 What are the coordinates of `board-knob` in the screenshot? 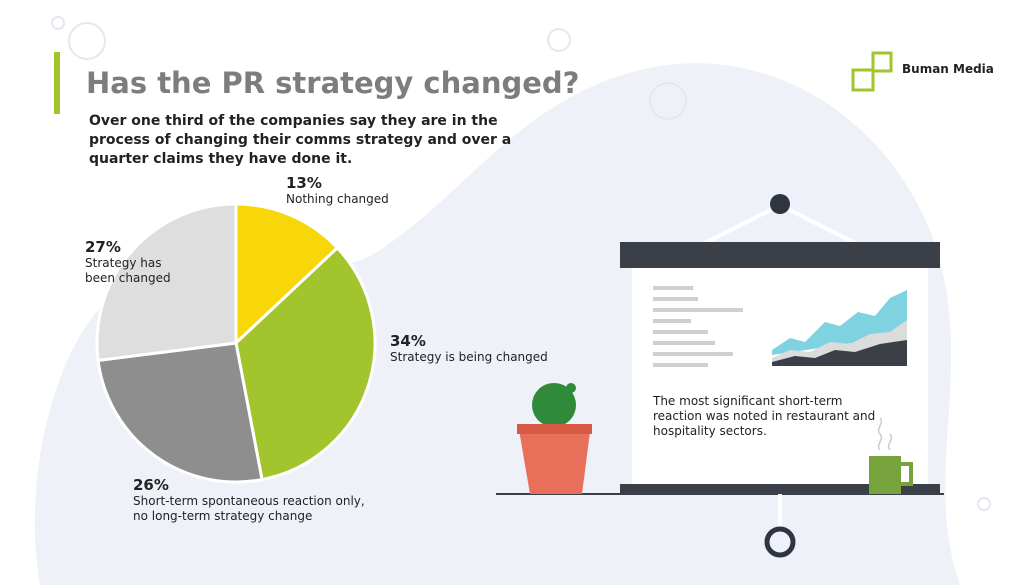 It's located at (780, 204).